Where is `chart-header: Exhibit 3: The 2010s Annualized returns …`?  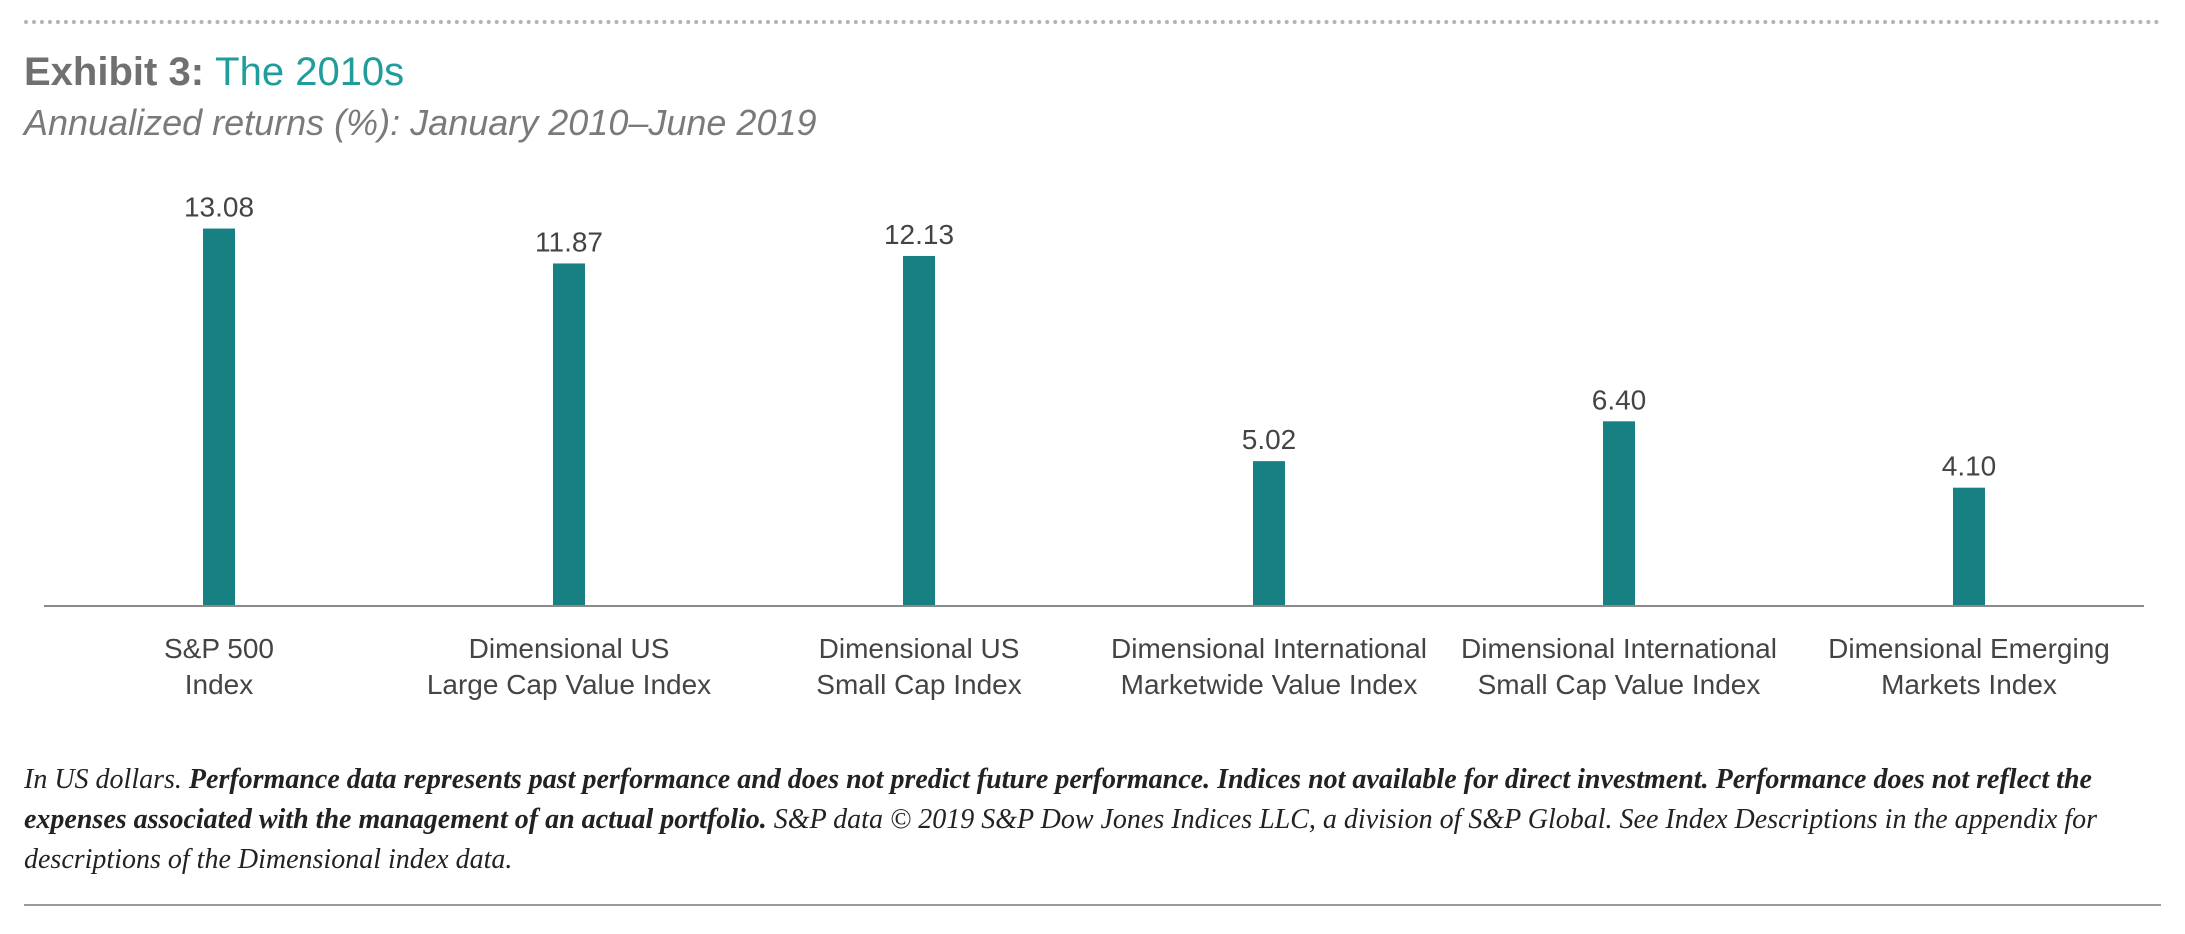
chart-header: Exhibit 3: The 2010s Annualized returns … is located at coordinates (420, 97).